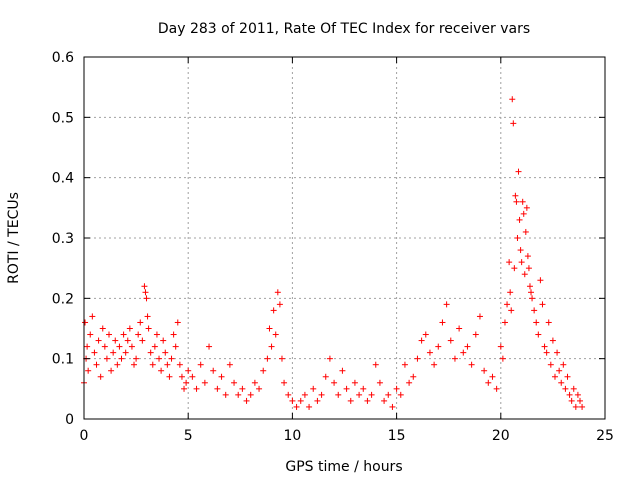 The width and height of the screenshot is (640, 480). Describe the element at coordinates (69, 420) in the screenshot. I see `y-tick-label: 0` at that location.